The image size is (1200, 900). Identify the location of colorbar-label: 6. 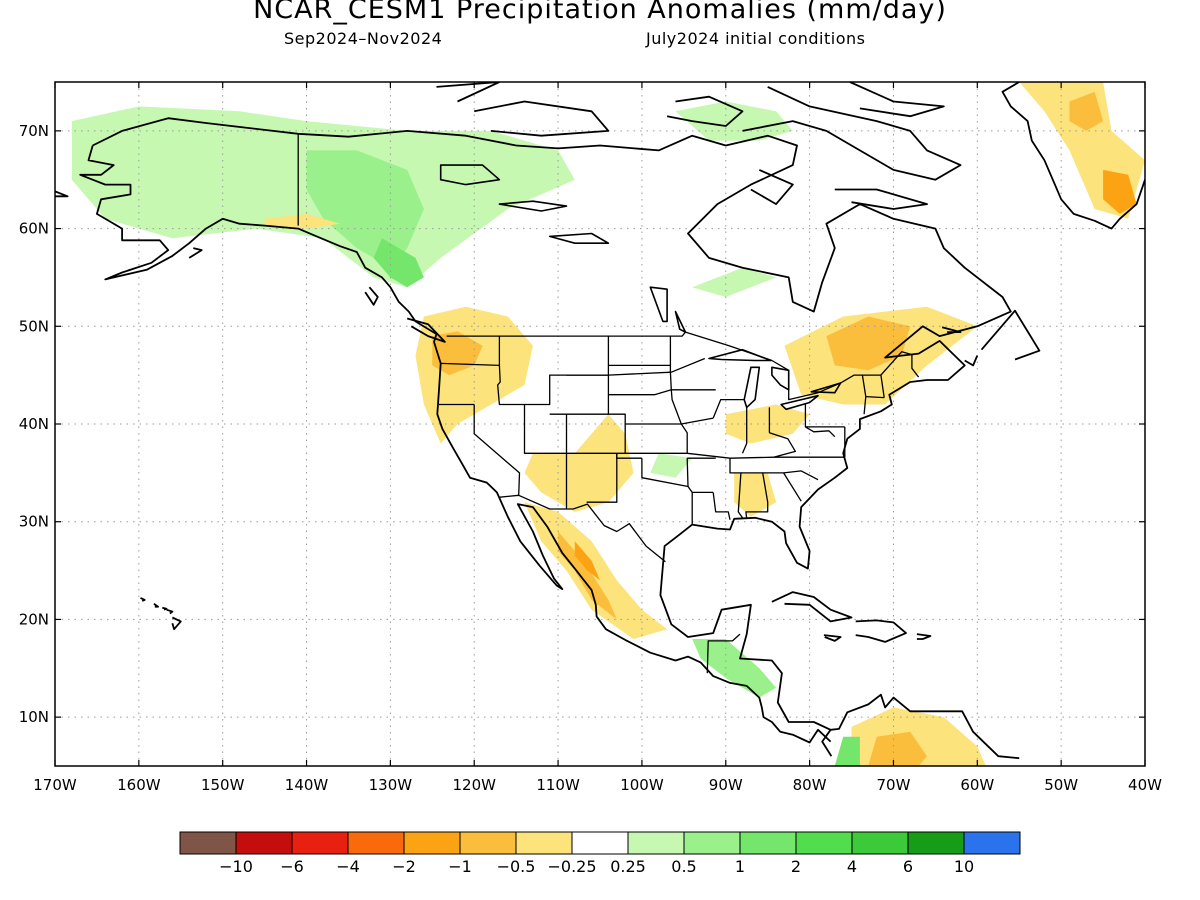
(908, 866).